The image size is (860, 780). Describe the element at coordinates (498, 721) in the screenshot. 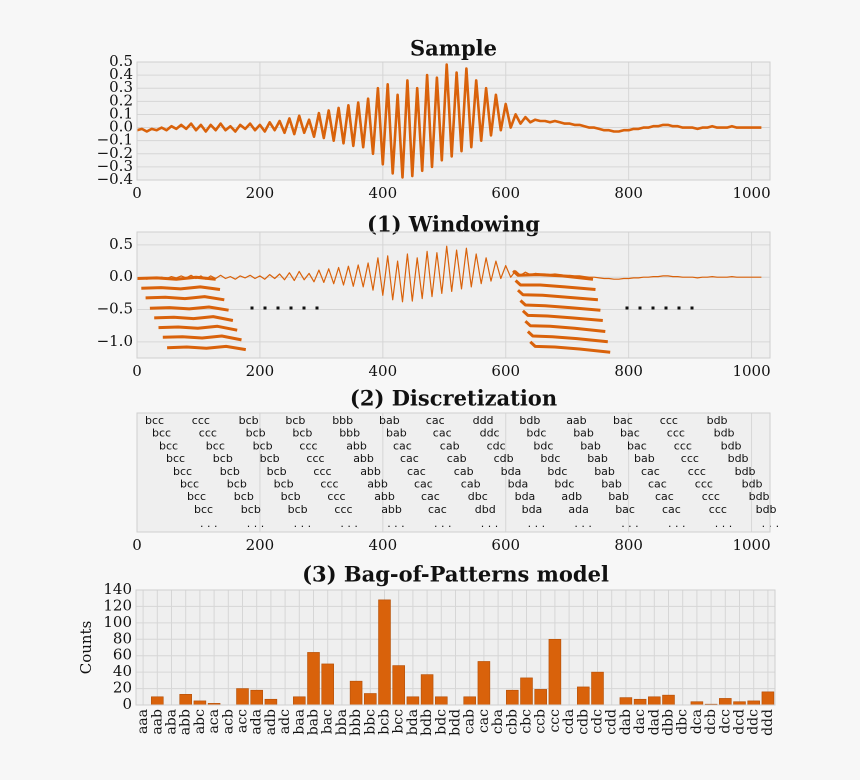

I see `x-tick-label: cba` at that location.